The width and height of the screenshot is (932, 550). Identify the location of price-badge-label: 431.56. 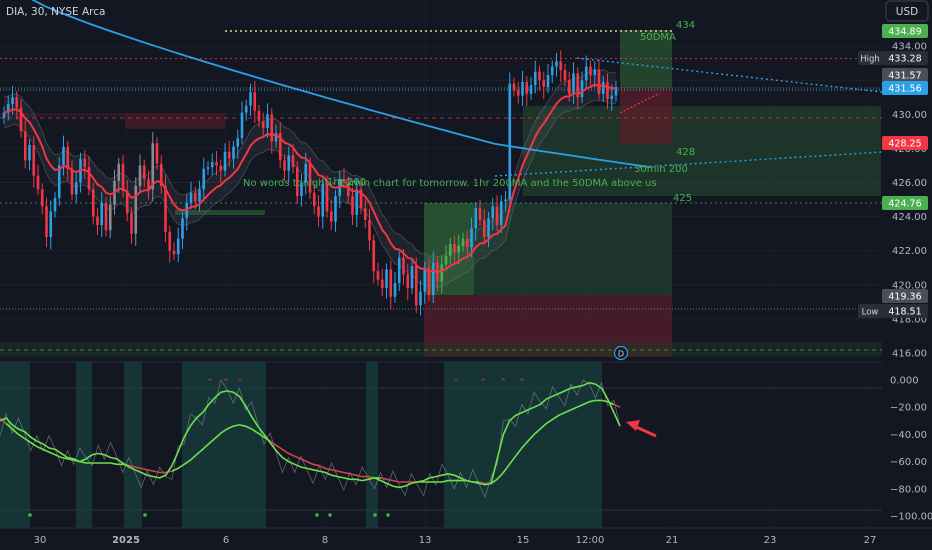
(904, 89).